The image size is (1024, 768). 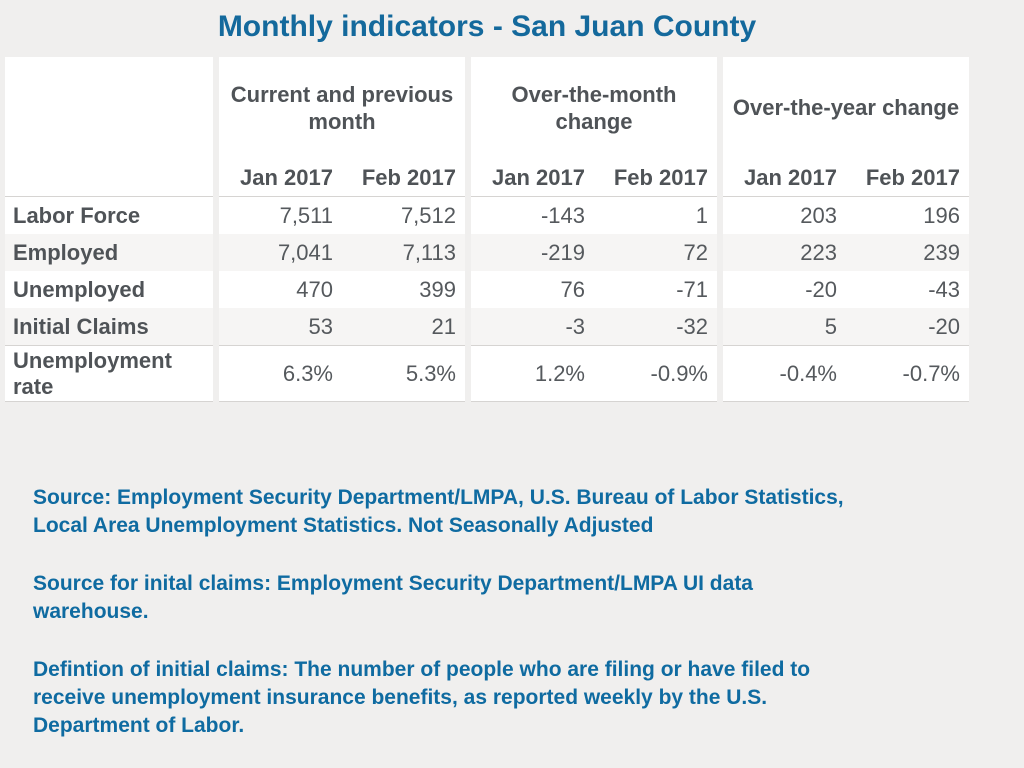 What do you see at coordinates (655, 289) in the screenshot?
I see `cell-value: -71` at bounding box center [655, 289].